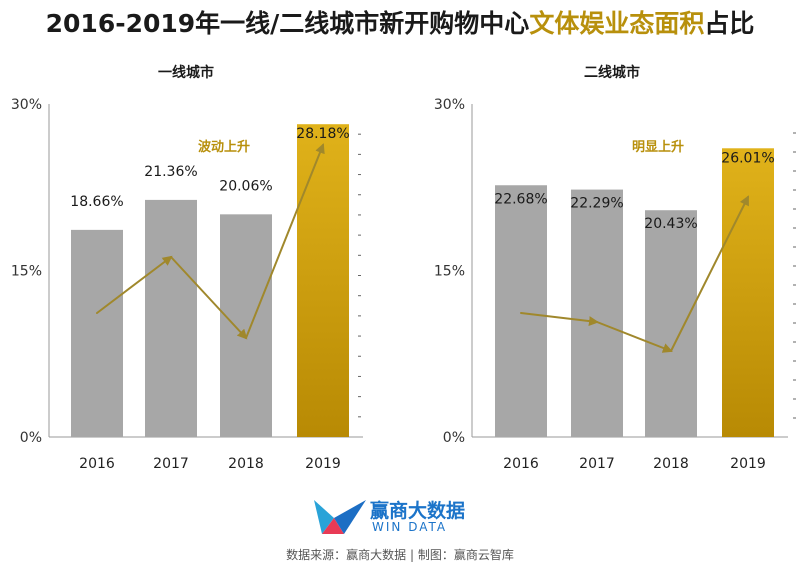 The image size is (800, 566). I want to click on chart-title: 2016-2019年一线/二线城市新开购物中心文体娱业态面积占比, so click(400, 22).